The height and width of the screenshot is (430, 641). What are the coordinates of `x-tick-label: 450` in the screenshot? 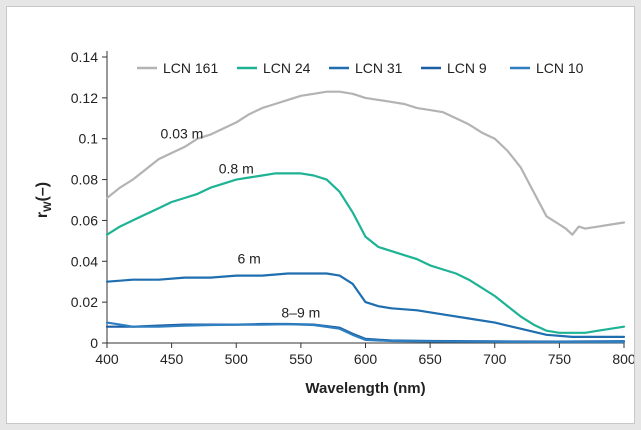 It's located at (172, 359).